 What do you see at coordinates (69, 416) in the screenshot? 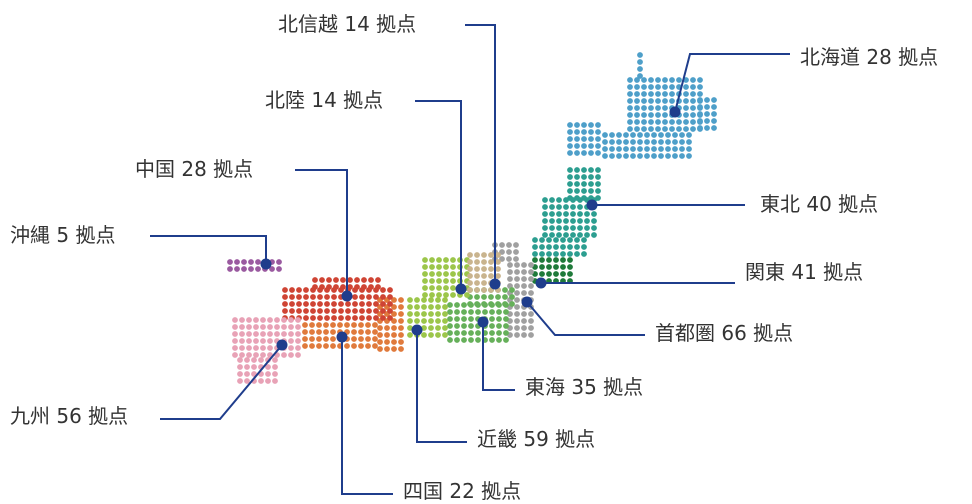
I see `label-kyushu: 九州 56 拠点` at bounding box center [69, 416].